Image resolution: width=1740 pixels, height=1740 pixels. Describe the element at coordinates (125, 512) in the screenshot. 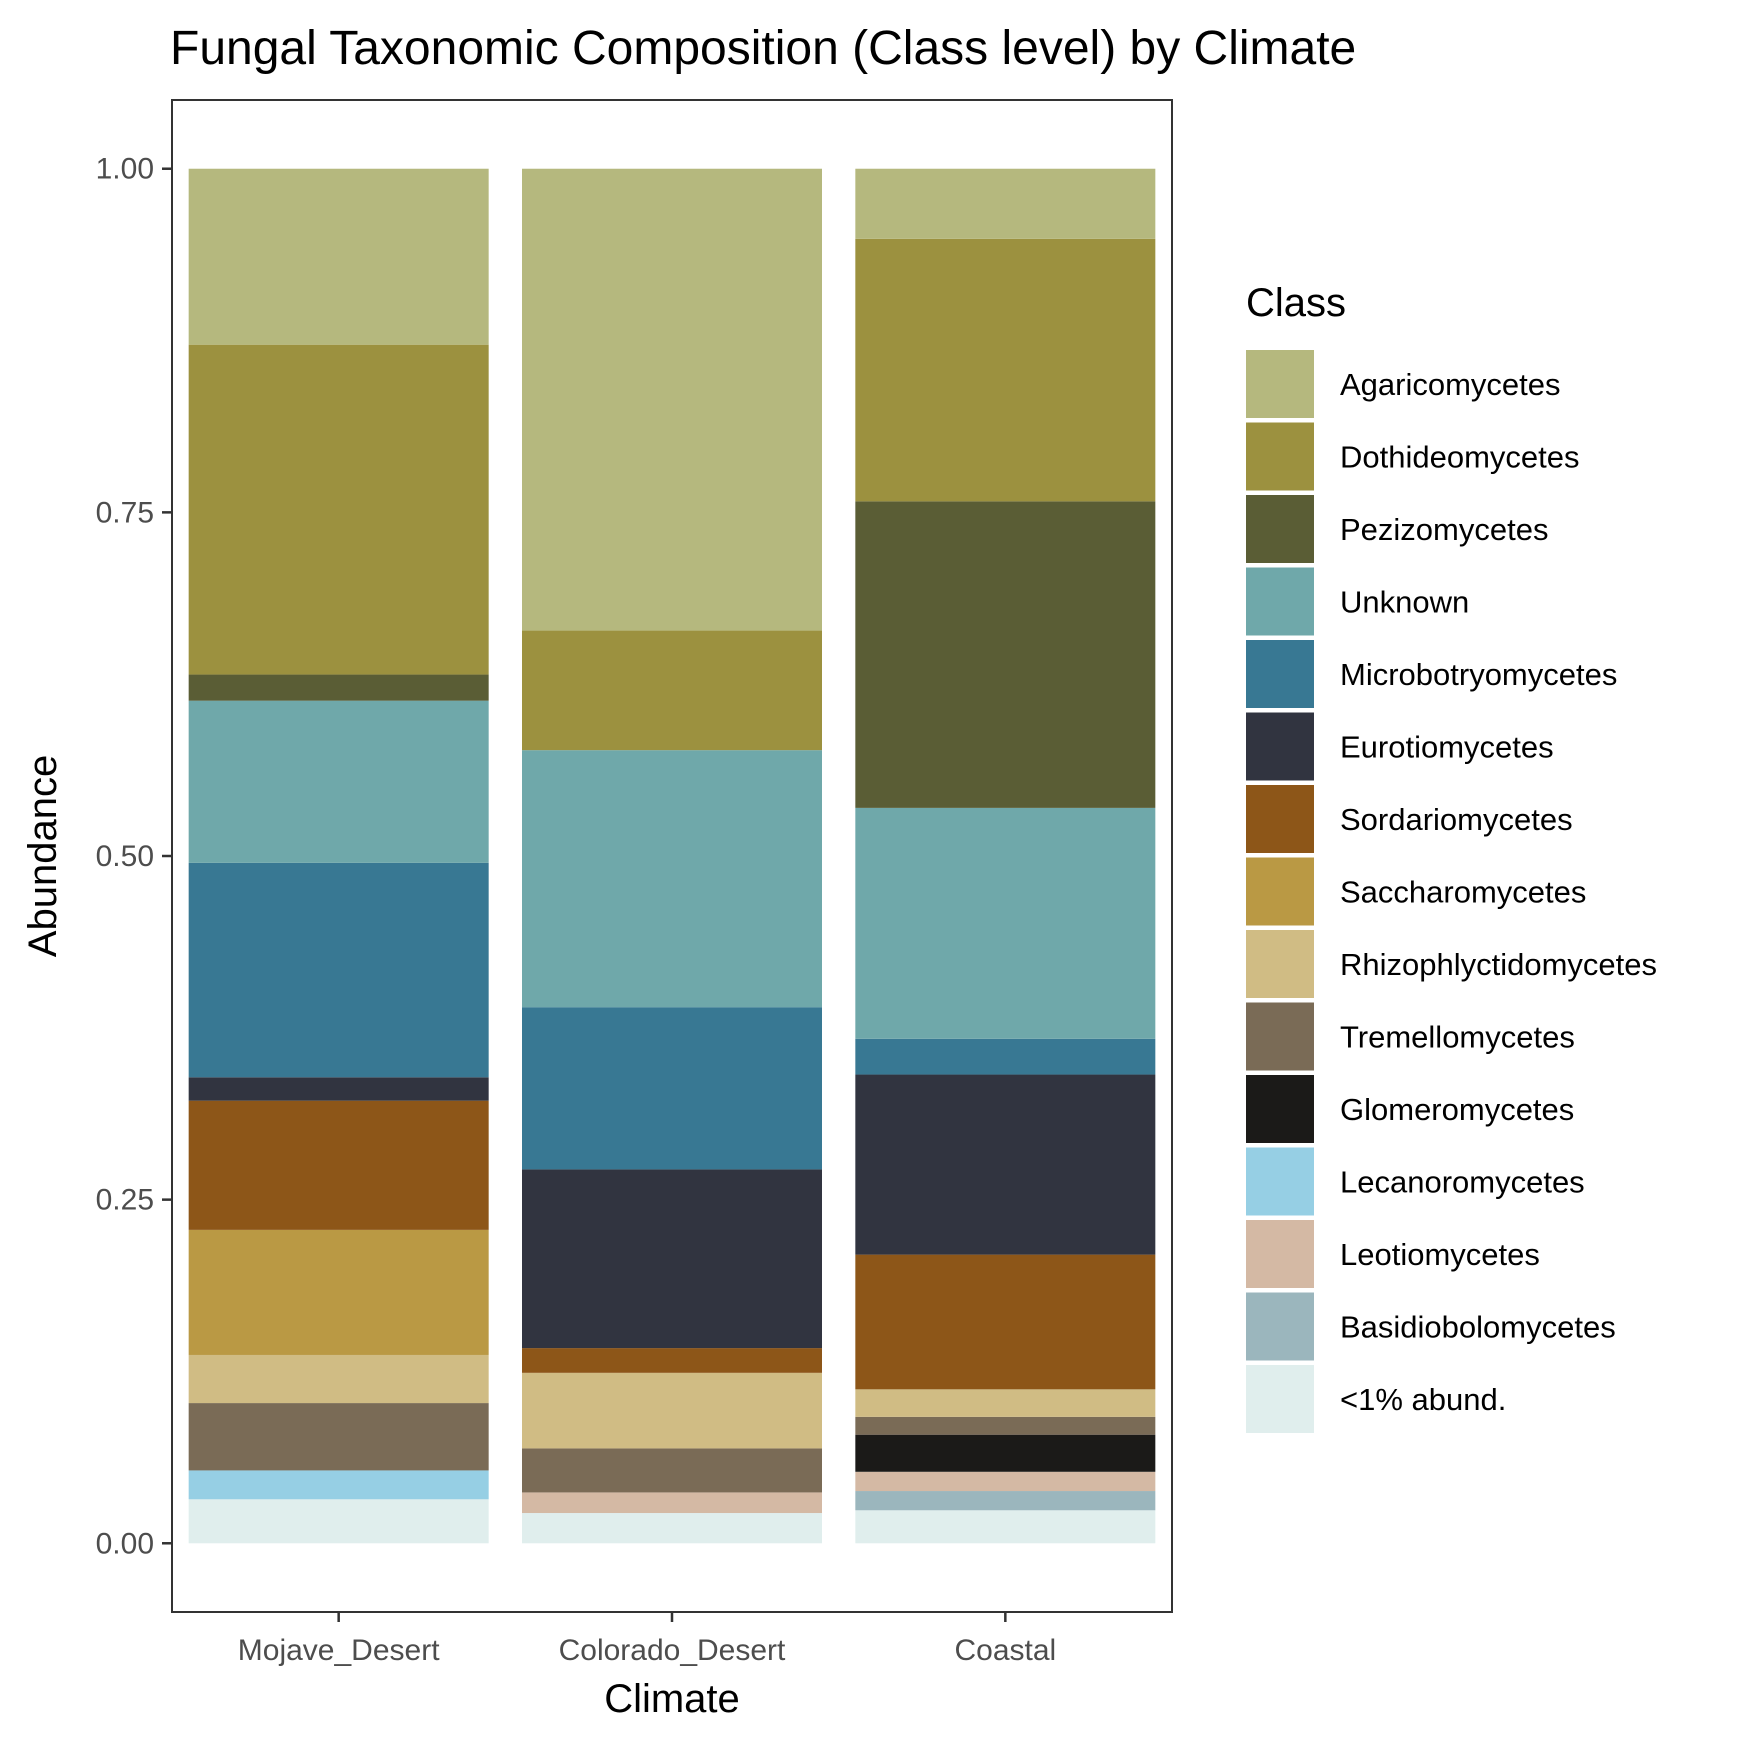

I see `y-tick-label: 0.75` at that location.